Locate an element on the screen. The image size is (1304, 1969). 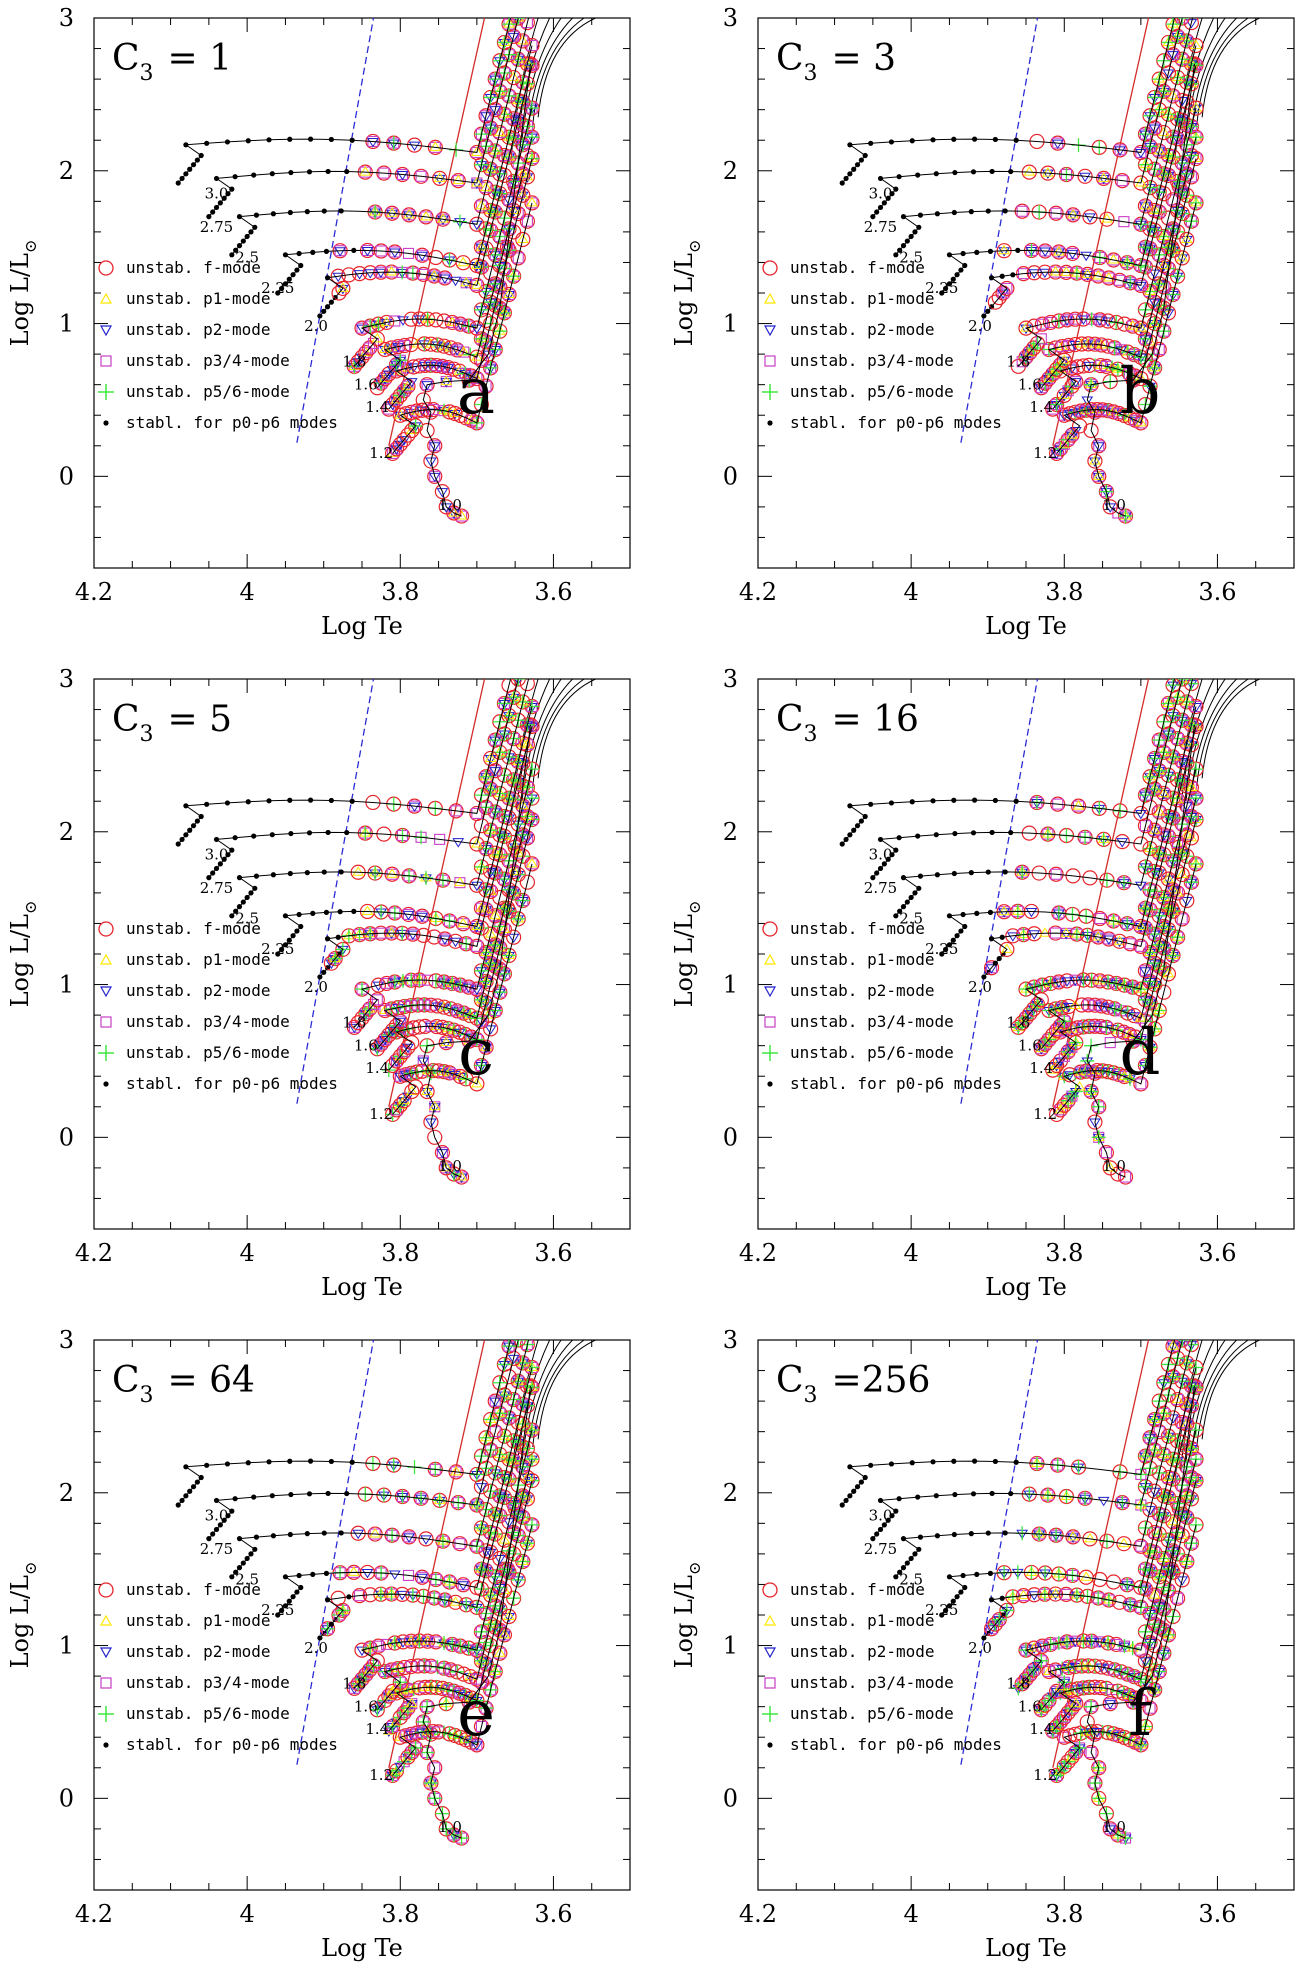
y-ticks is located at coordinates (362, 293).